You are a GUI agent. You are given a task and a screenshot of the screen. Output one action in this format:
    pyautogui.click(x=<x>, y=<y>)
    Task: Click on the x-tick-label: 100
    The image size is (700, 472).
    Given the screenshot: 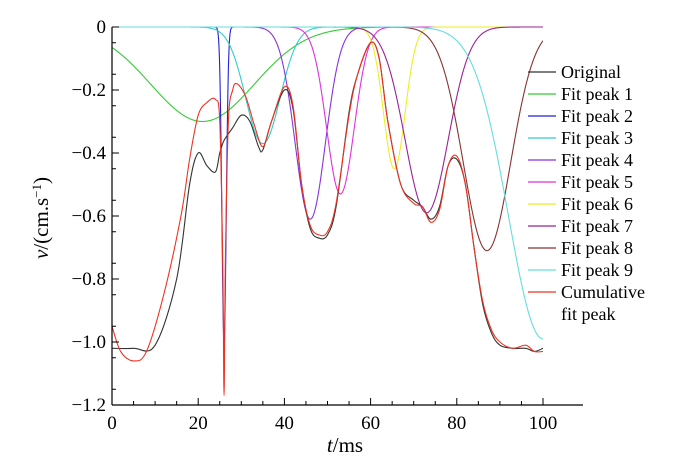 What is the action you would take?
    pyautogui.click(x=543, y=423)
    